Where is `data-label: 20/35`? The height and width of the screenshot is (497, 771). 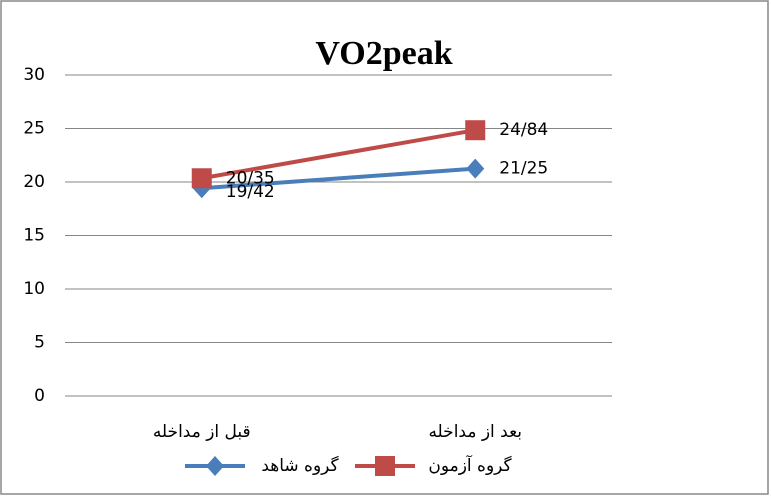
data-label: 20/35 is located at coordinates (250, 178).